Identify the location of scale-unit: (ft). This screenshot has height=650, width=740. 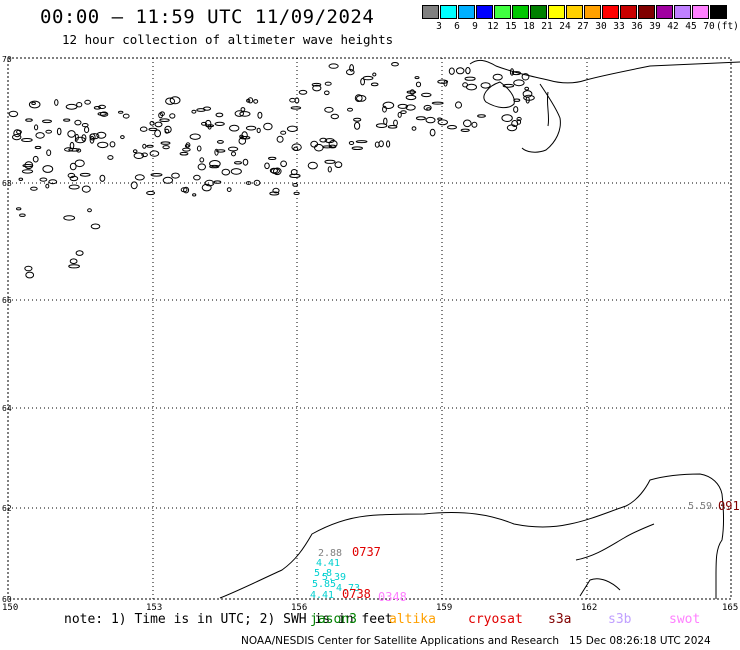
(727, 26).